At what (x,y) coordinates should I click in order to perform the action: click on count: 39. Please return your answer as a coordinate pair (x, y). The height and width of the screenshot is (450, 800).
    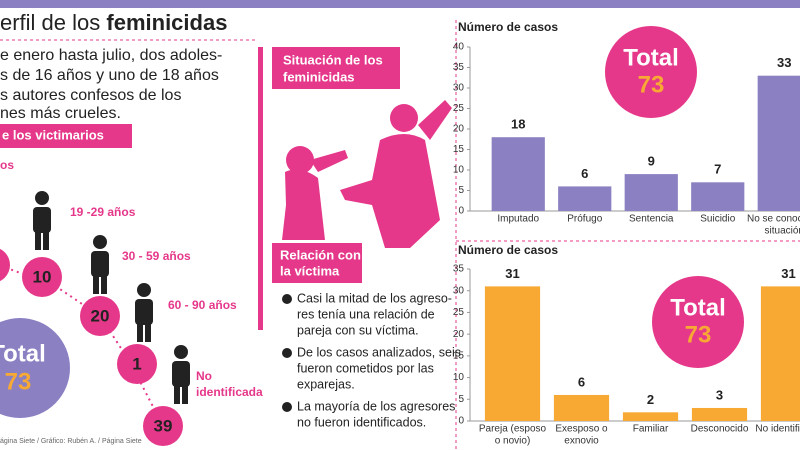
    Looking at the image, I should click on (163, 425).